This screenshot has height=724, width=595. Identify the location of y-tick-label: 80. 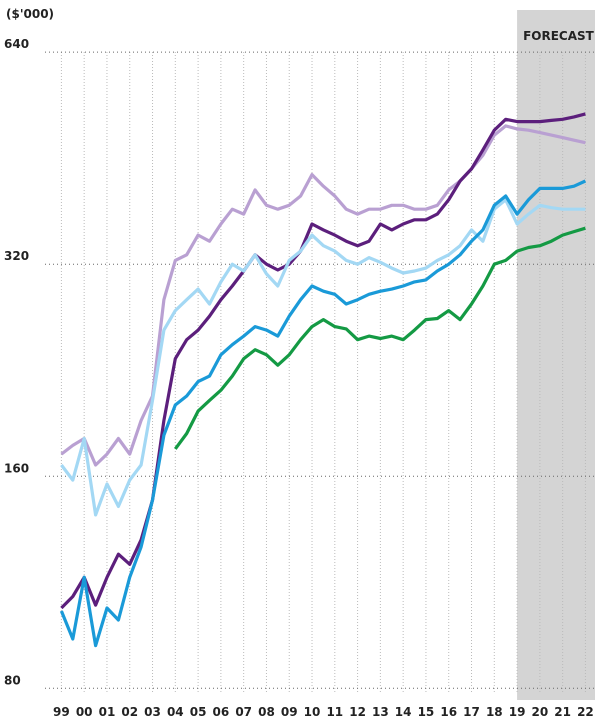
(12, 680).